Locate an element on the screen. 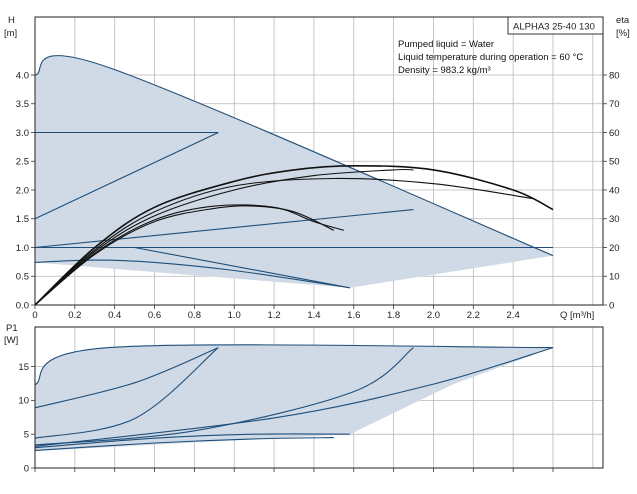 Image resolution: width=637 pixels, height=494 pixels. eta-tick-label: 70 is located at coordinates (614, 104).